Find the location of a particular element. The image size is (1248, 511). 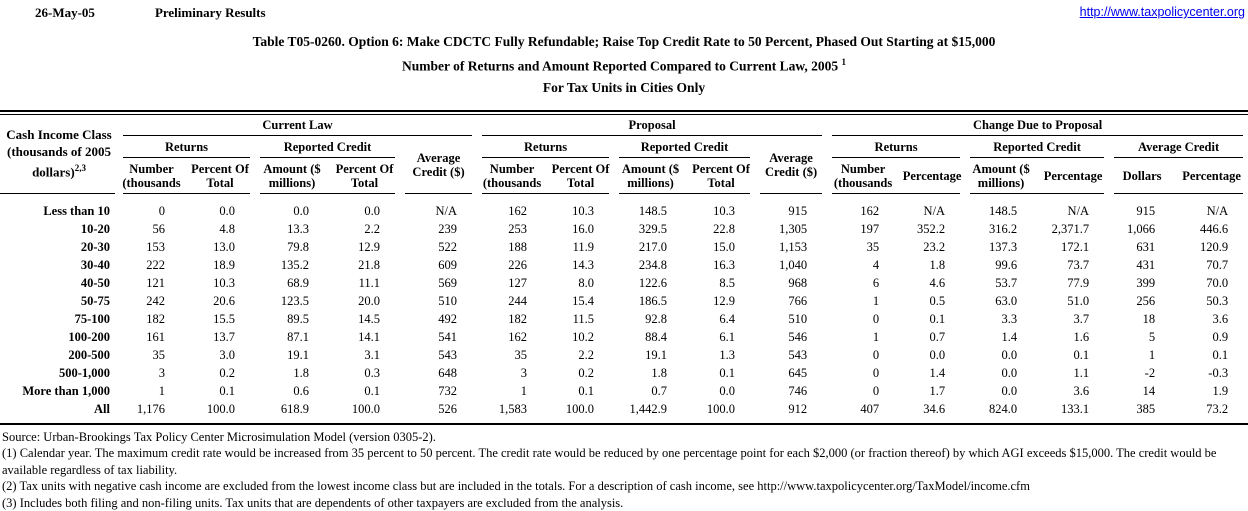

data-cell: 915 is located at coordinates (791, 208).